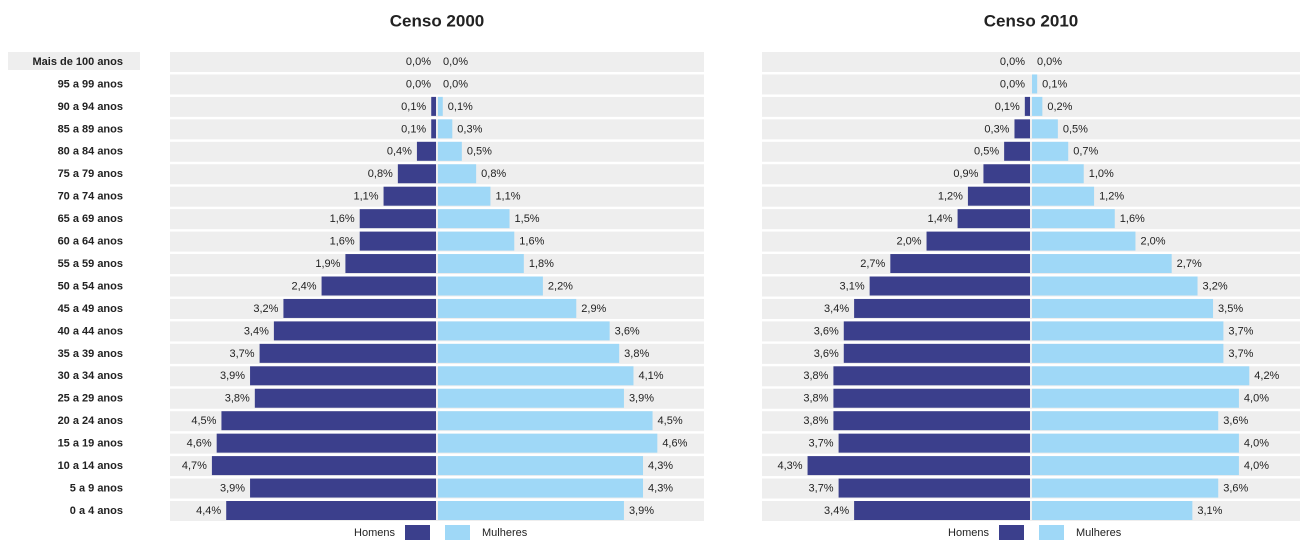  What do you see at coordinates (327, 264) in the screenshot?
I see `value-label: 1,9%` at bounding box center [327, 264].